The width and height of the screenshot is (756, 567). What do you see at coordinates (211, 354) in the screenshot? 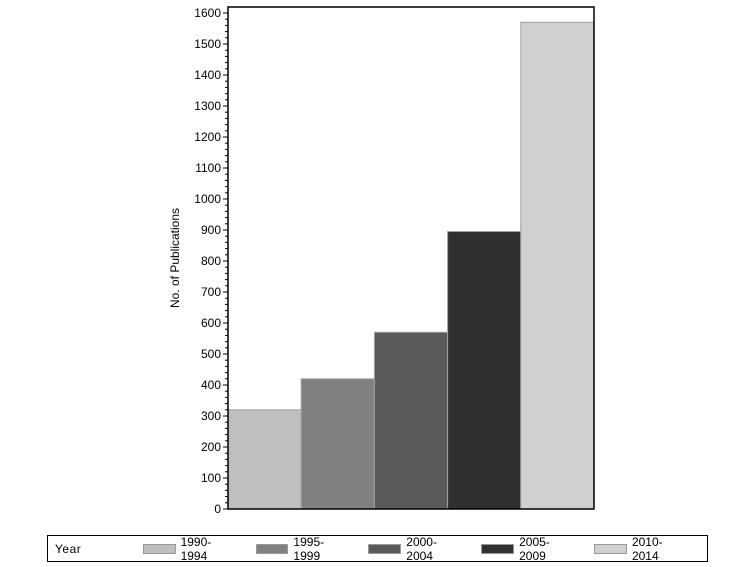
I see `y-tick-label: 500` at bounding box center [211, 354].